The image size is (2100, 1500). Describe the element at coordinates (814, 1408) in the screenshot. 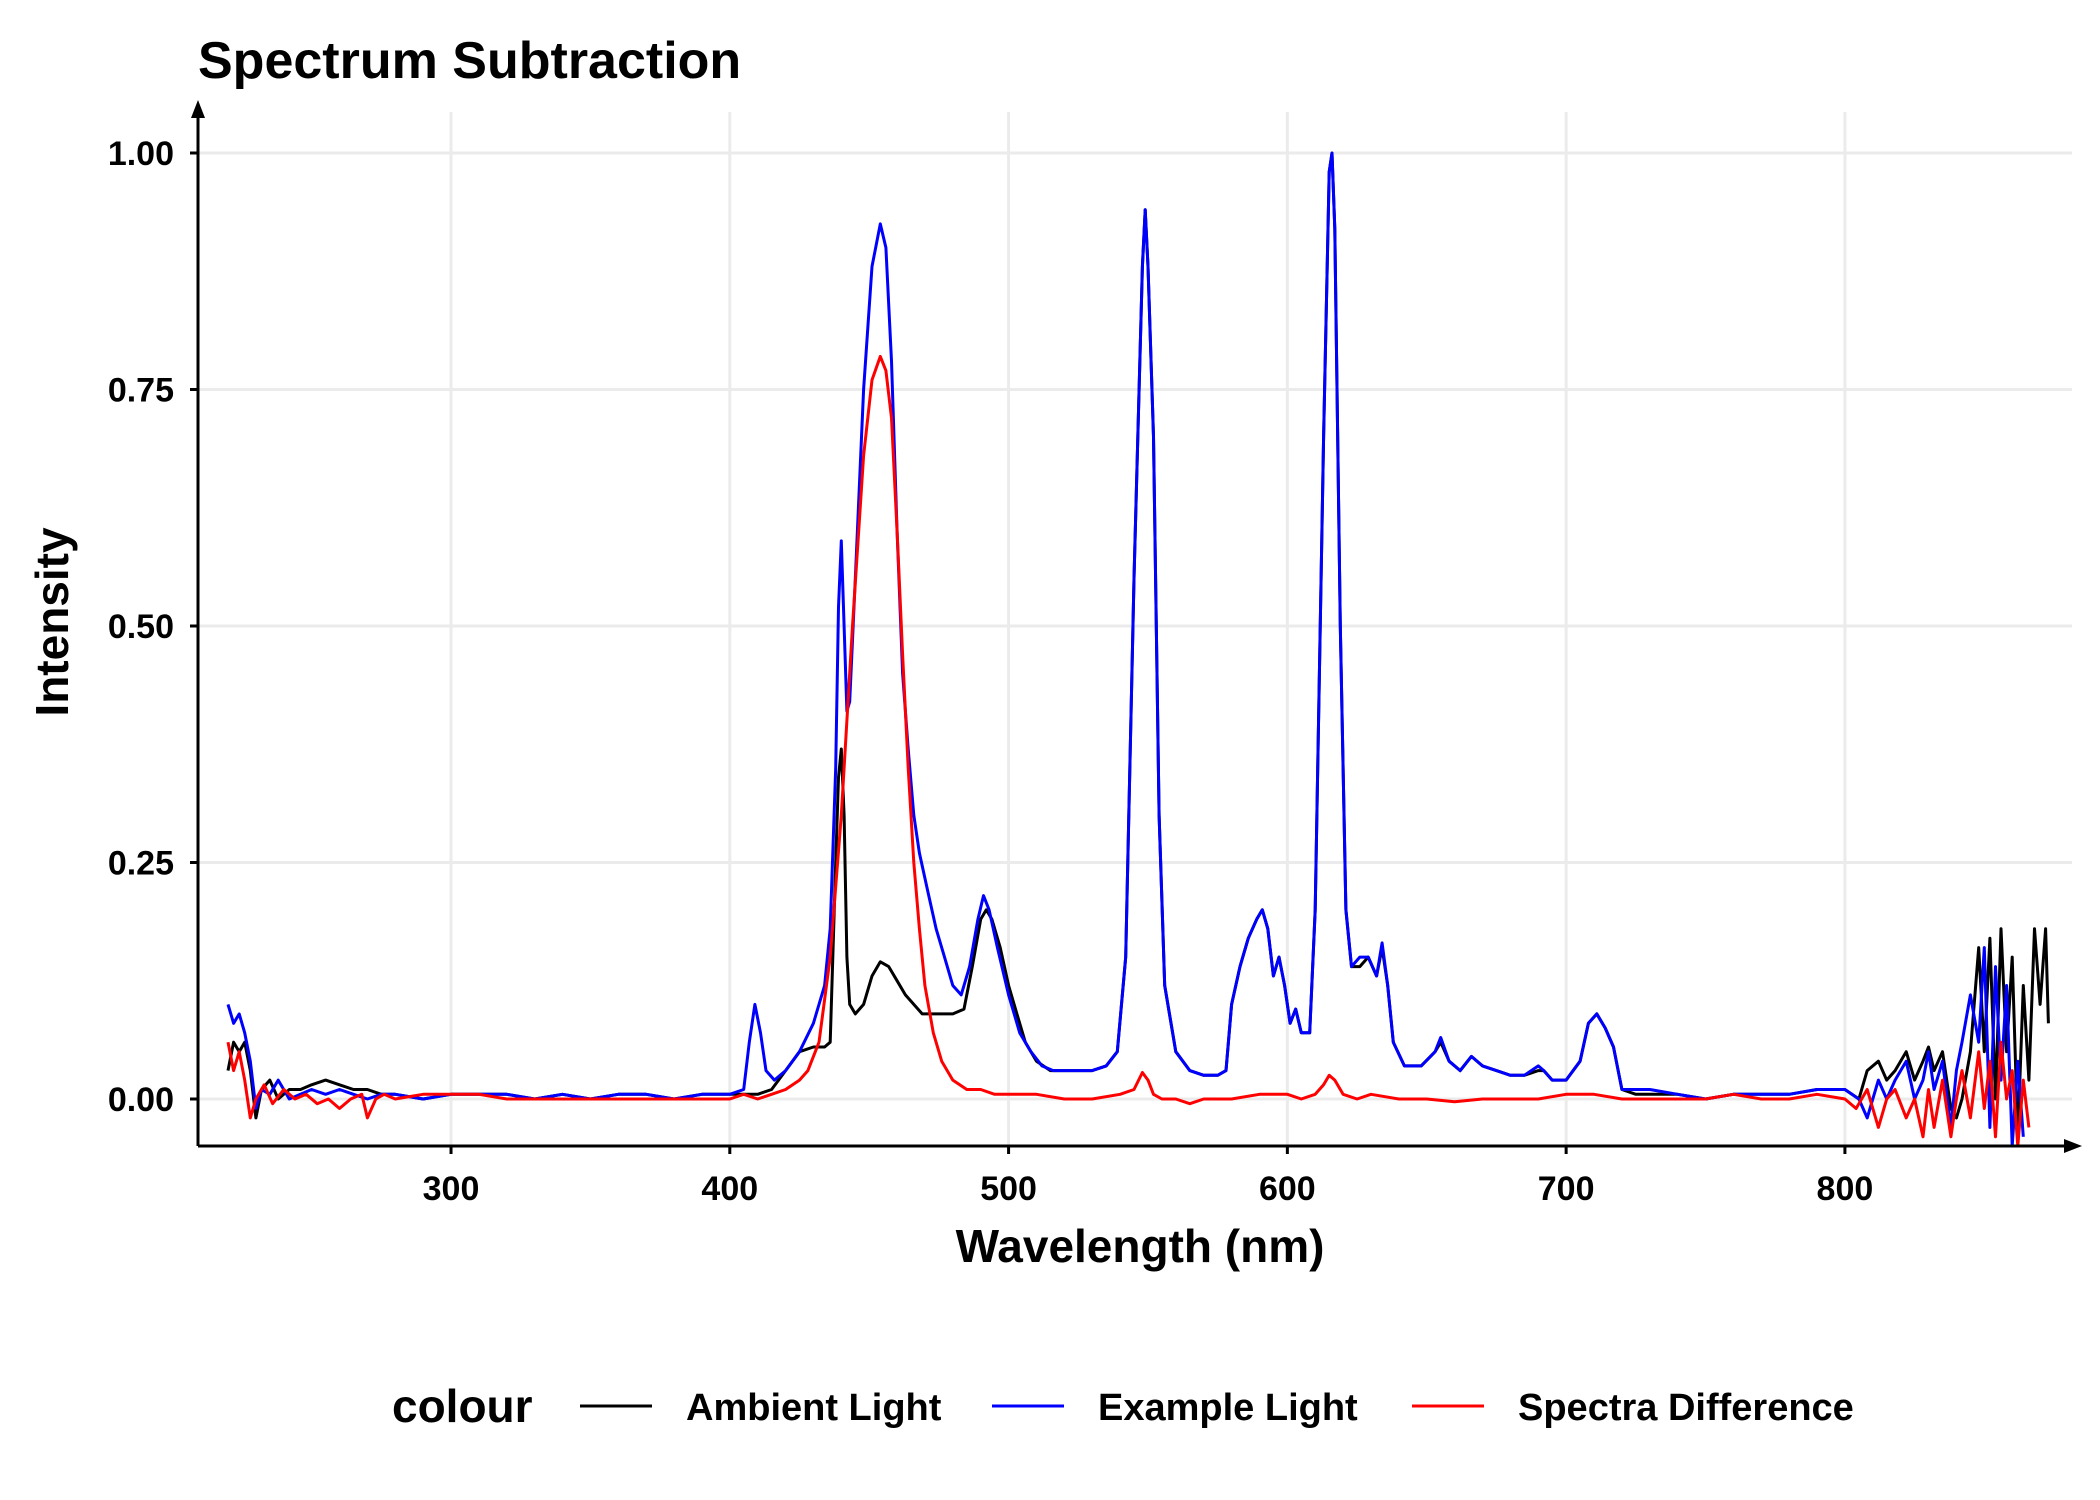

I see `legend-label-ambient: Ambient Light` at that location.